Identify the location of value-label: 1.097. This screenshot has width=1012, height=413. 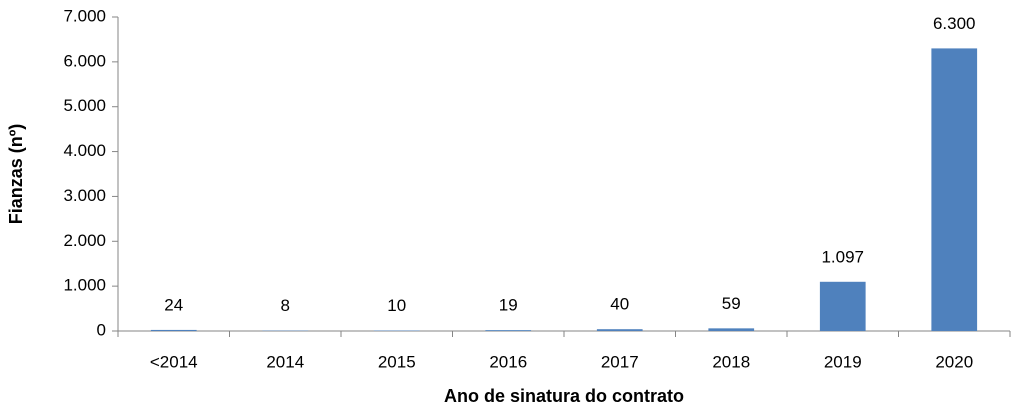
(842, 256).